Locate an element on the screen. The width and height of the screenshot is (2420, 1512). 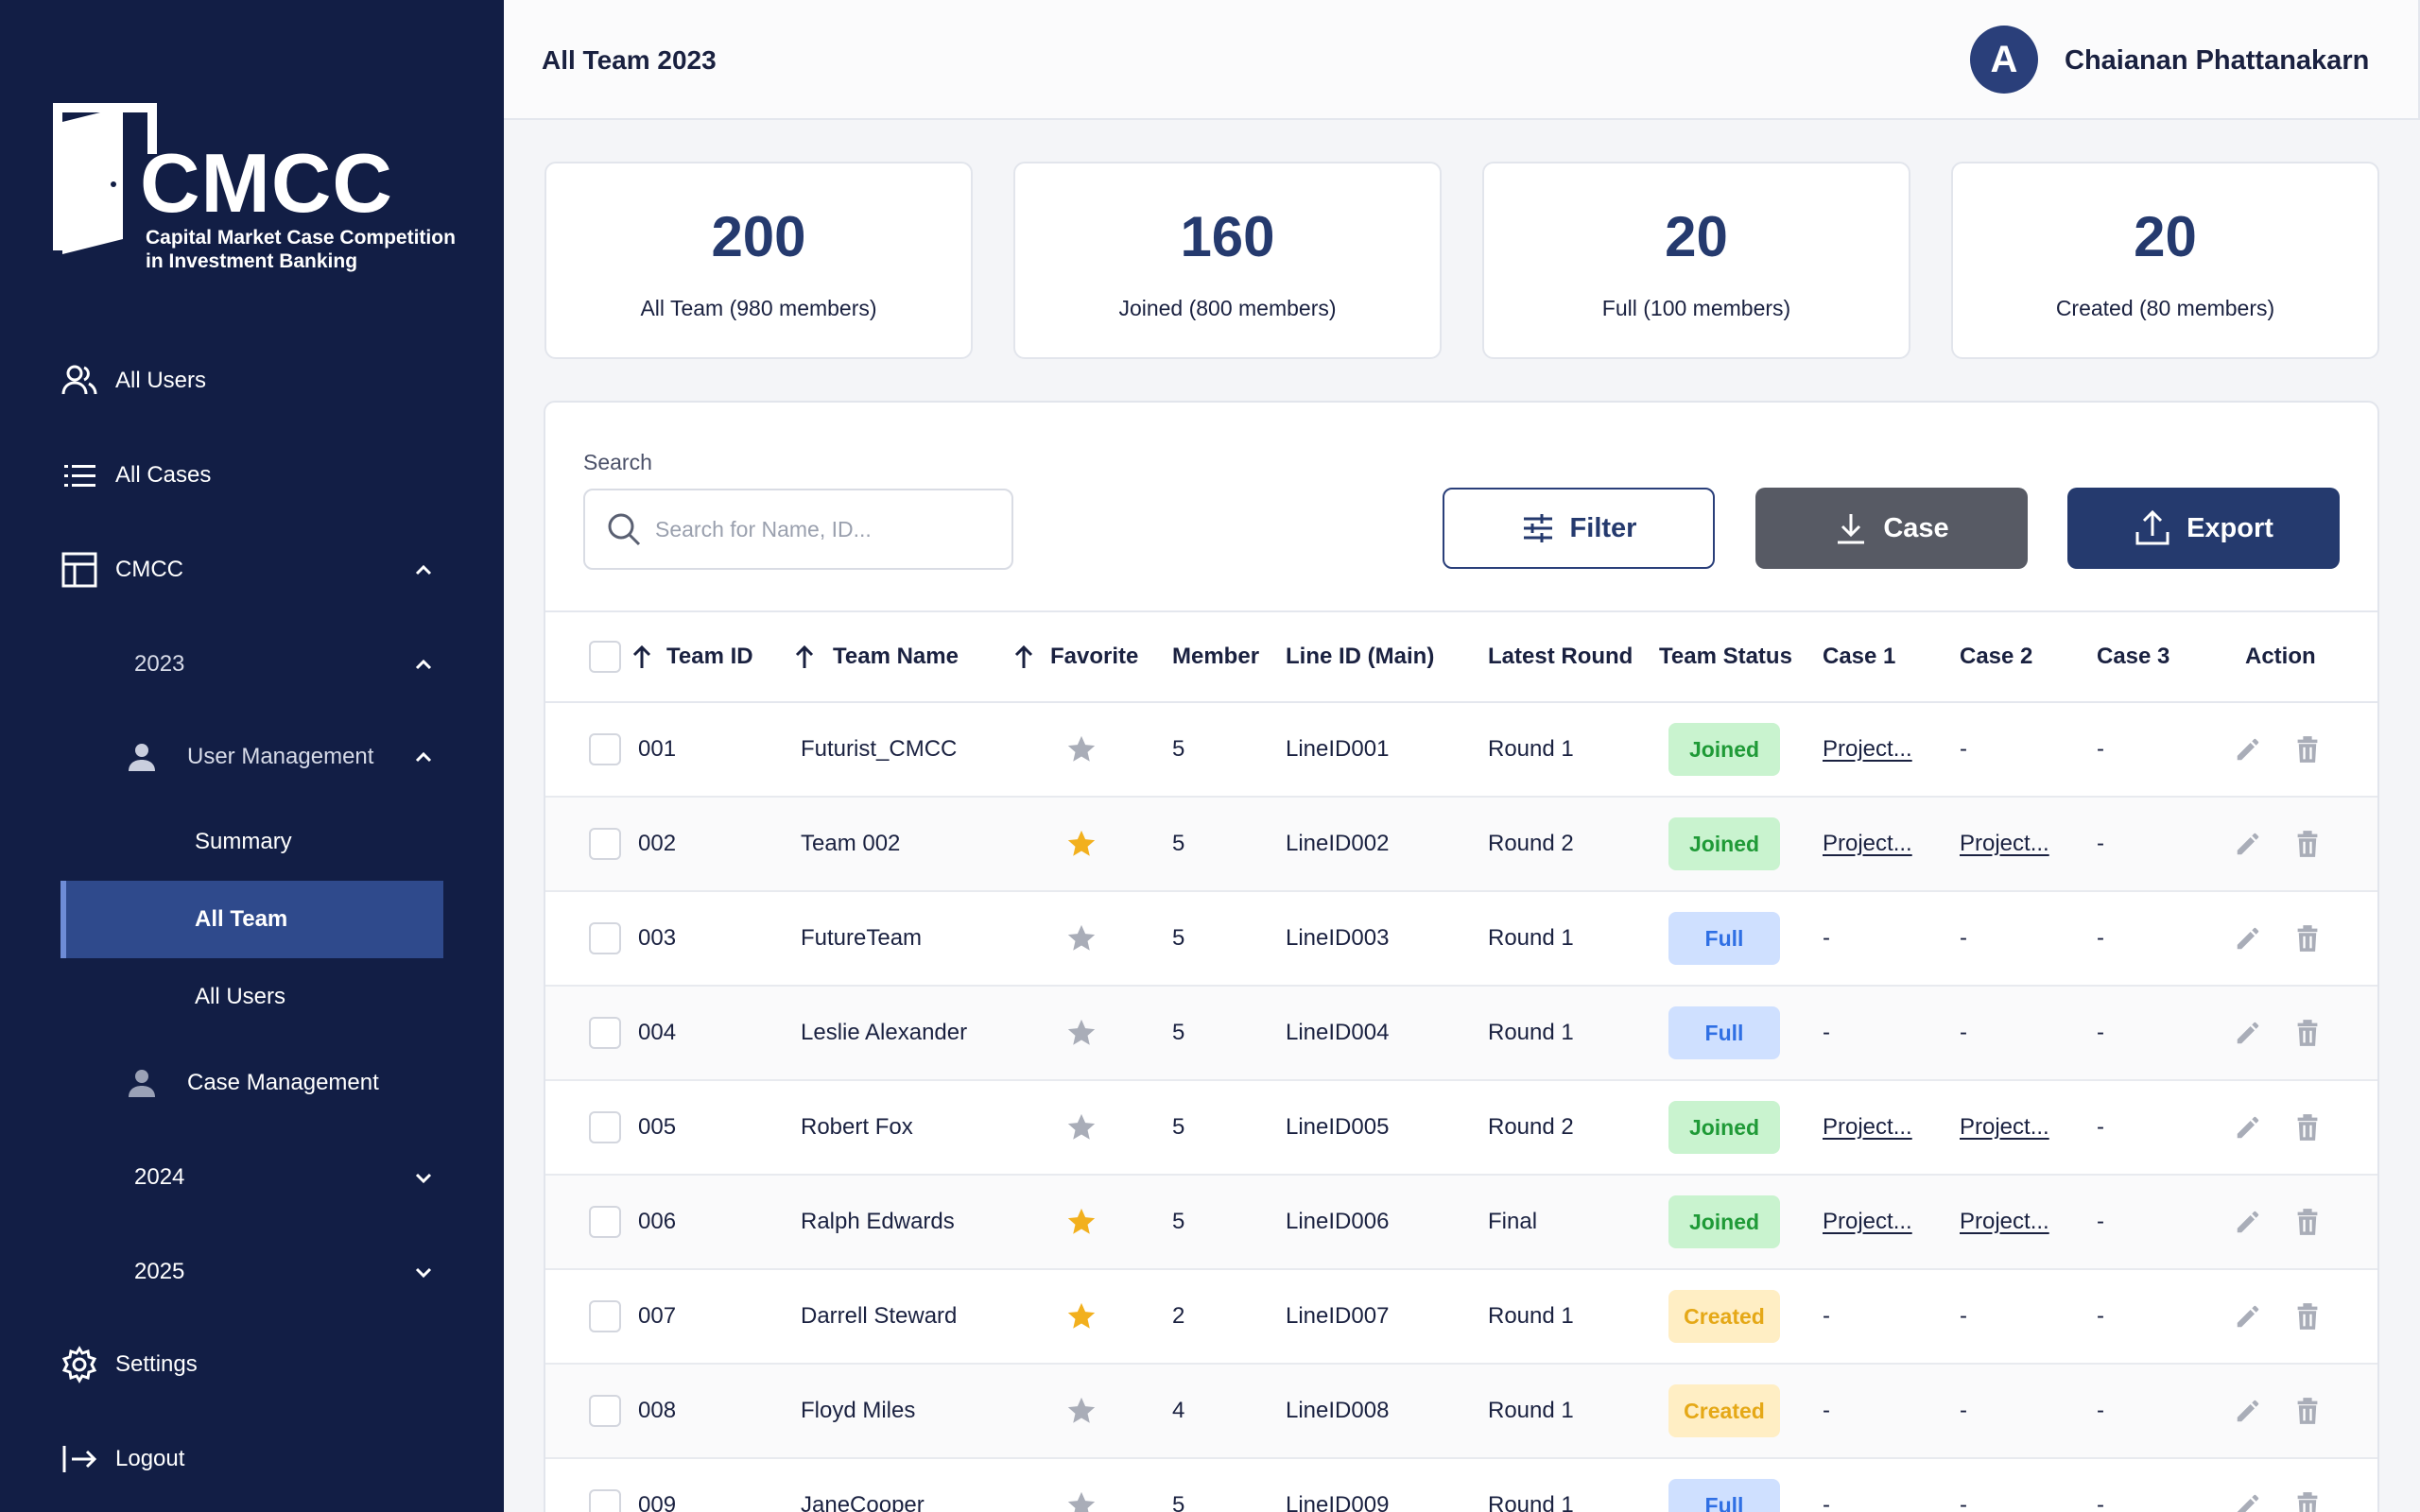
sidebar-item-case-management: Case Management is located at coordinates (250, 1083).